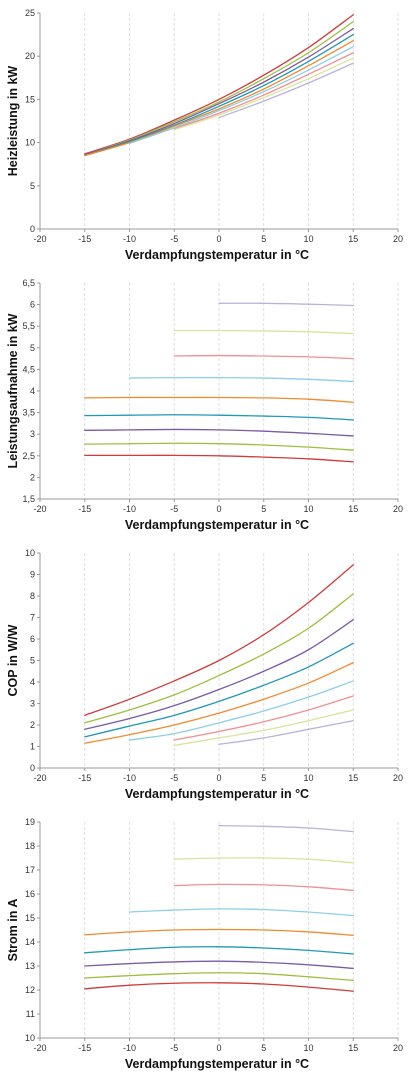 Image resolution: width=412 pixels, height=1072 pixels. What do you see at coordinates (30, 1014) in the screenshot?
I see `y-tick-label: 11` at bounding box center [30, 1014].